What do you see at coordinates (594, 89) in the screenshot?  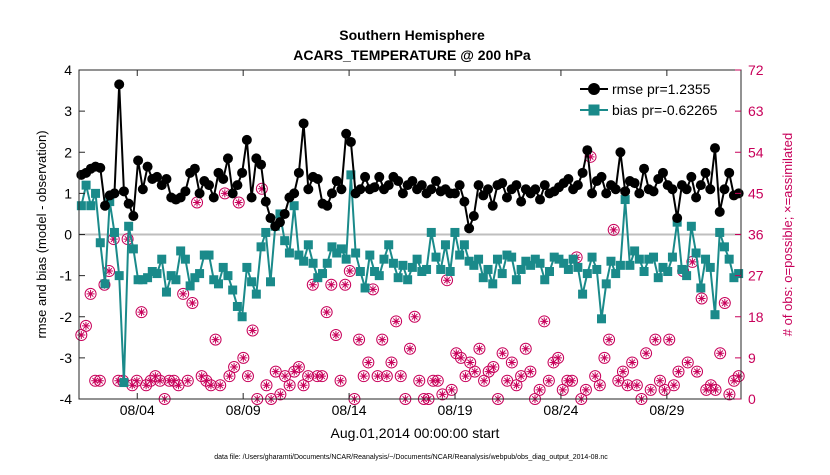 I see `legend-rmse-marker` at bounding box center [594, 89].